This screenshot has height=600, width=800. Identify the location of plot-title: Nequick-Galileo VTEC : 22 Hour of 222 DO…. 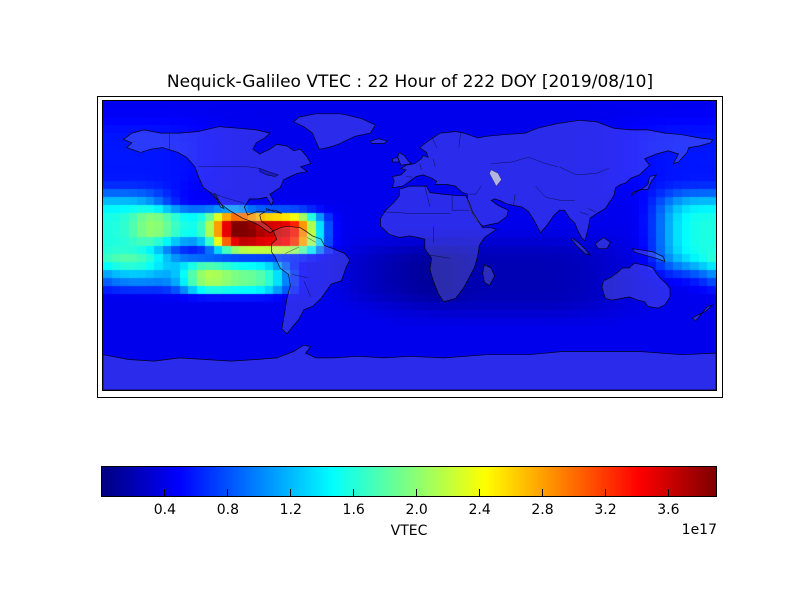
(410, 82).